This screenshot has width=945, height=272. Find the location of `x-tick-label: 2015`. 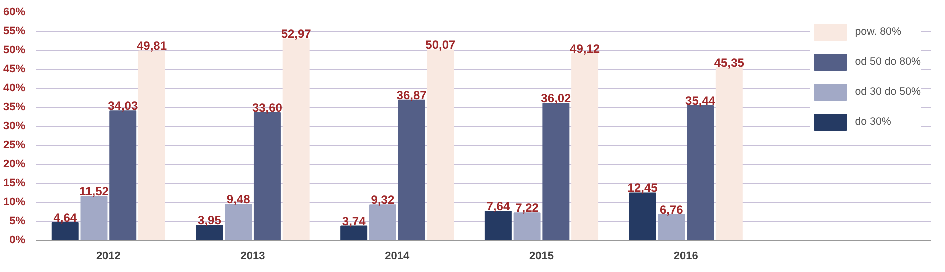

x-tick-label: 2015 is located at coordinates (542, 256).